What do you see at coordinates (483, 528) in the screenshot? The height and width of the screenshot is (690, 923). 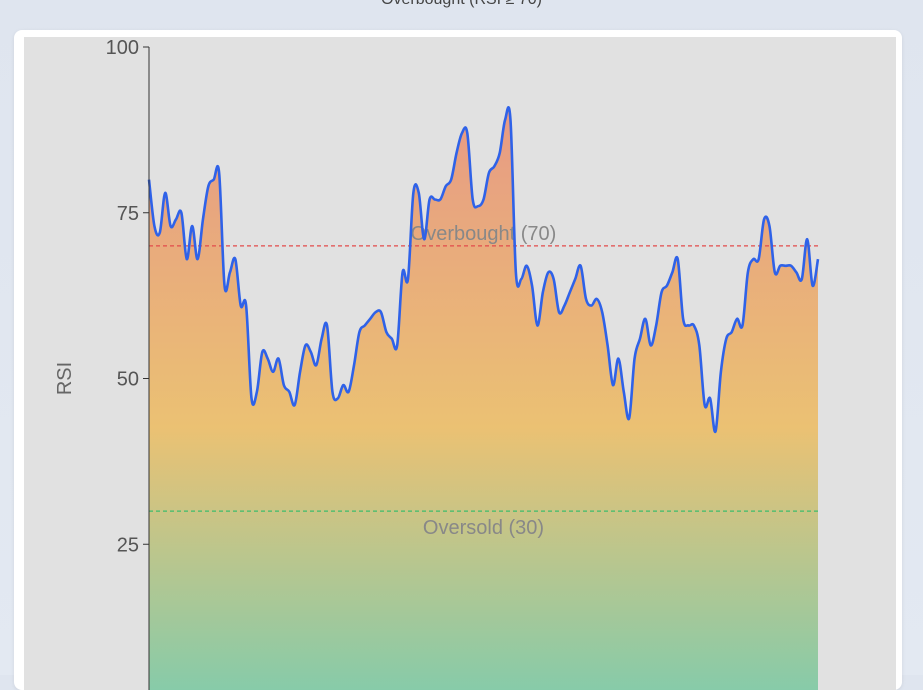 I see `oversold-label: Oversold (30)` at bounding box center [483, 528].